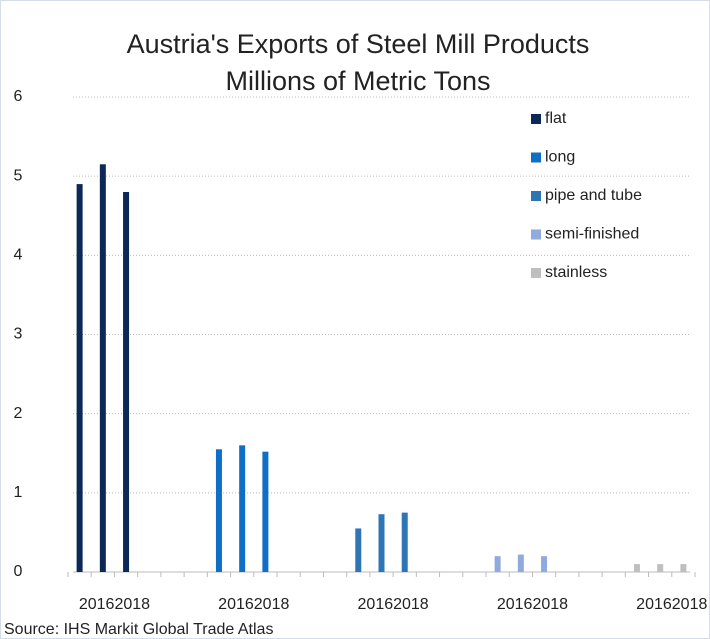 The width and height of the screenshot is (710, 639). Describe the element at coordinates (18, 413) in the screenshot. I see `y-tick-label: 2` at that location.